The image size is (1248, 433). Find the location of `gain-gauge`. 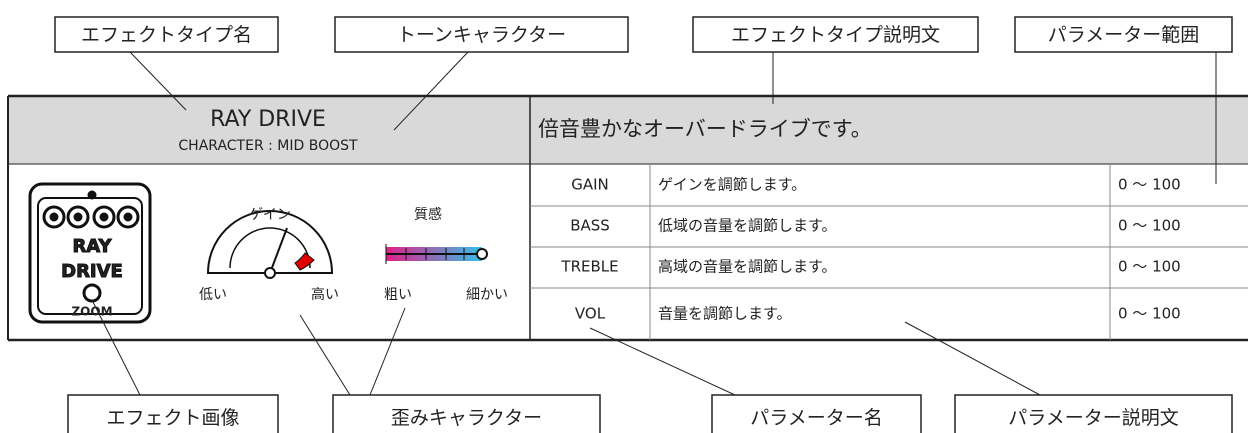

gain-gauge is located at coordinates (270, 244).